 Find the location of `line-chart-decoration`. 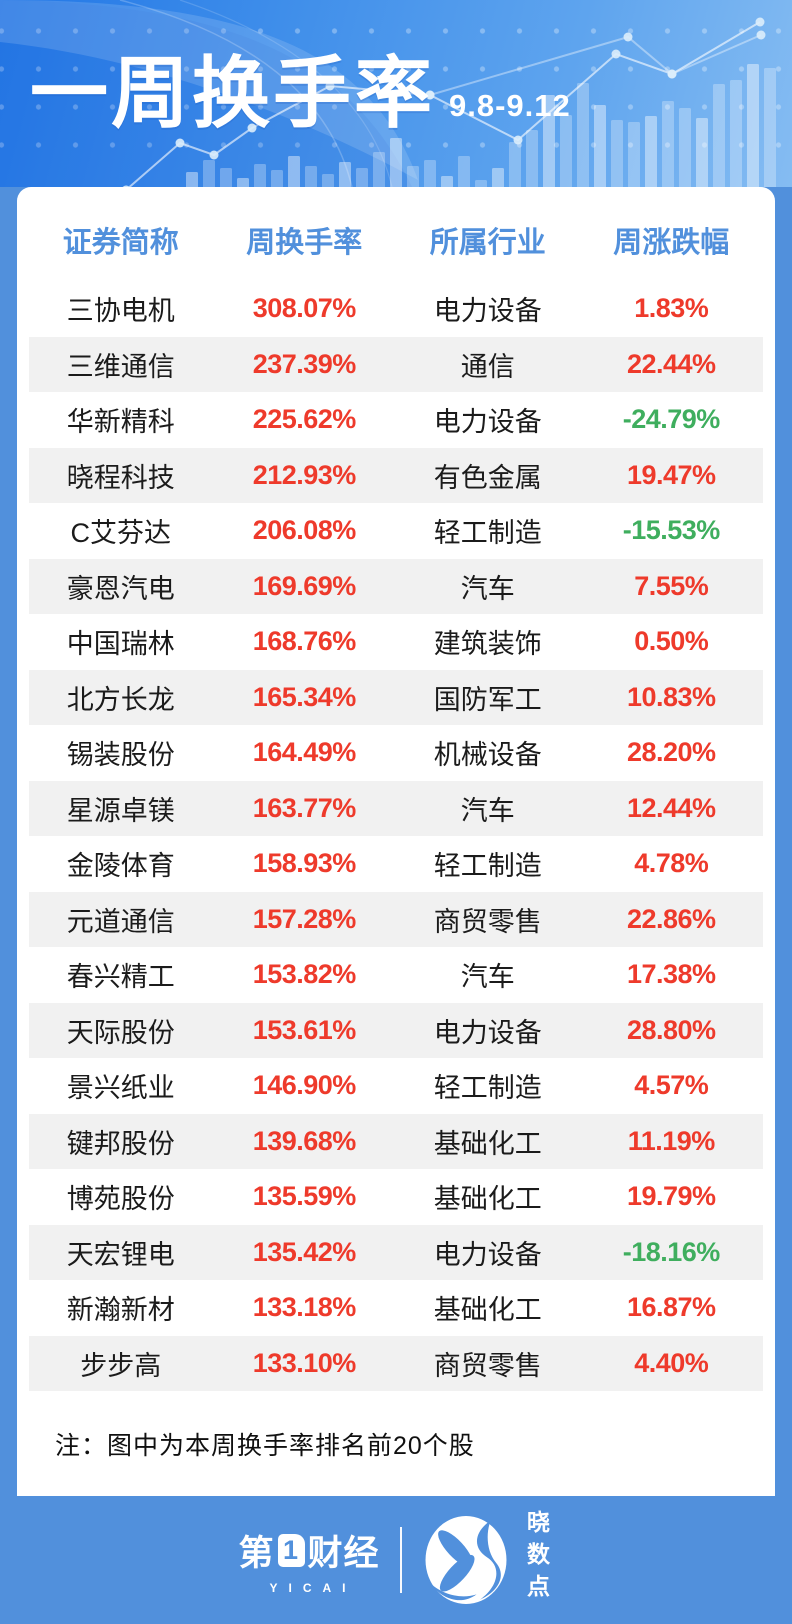

line-chart-decoration is located at coordinates (444, 104).